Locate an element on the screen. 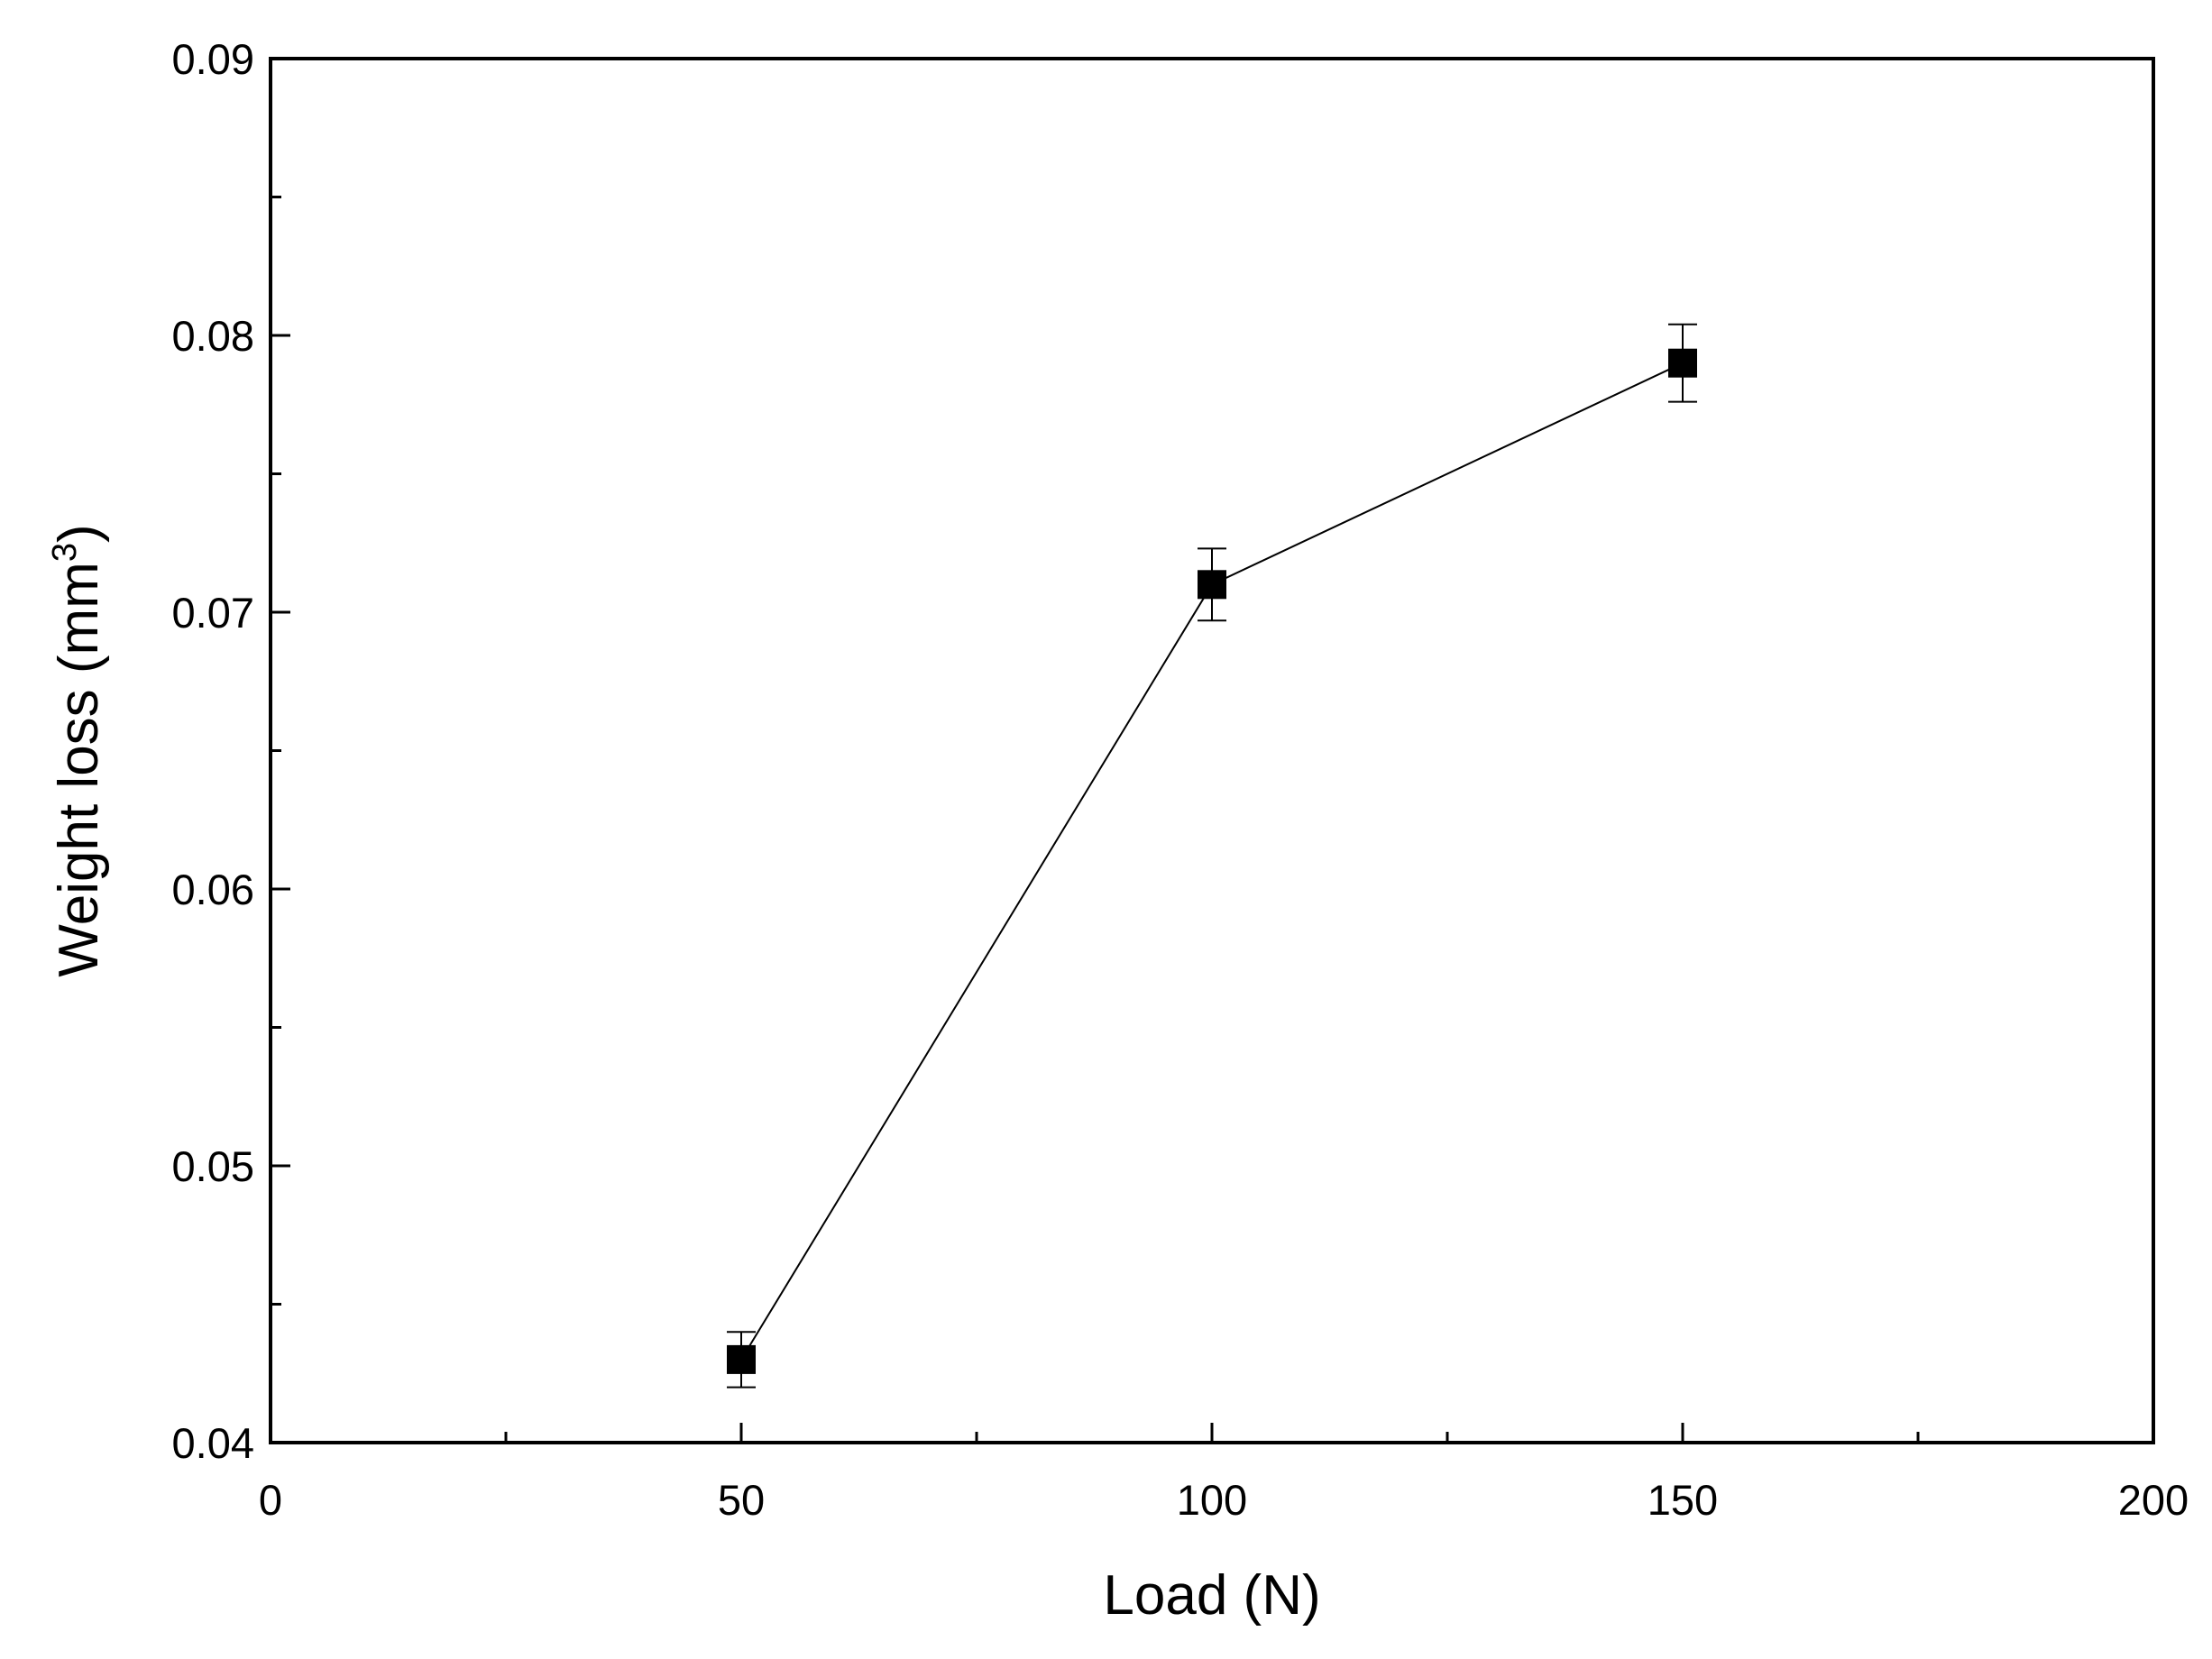 The width and height of the screenshot is (2212, 1659). y-tick-label: 0.05 is located at coordinates (213, 1166).